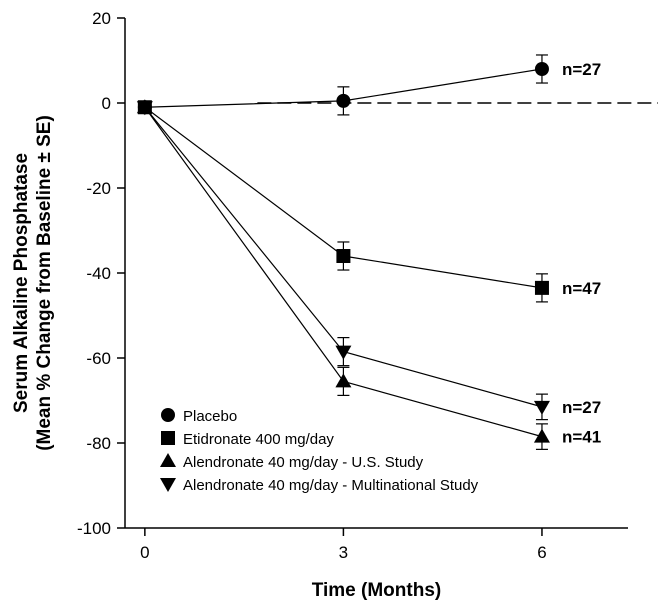  Describe the element at coordinates (144, 552) in the screenshot. I see `x-tick-label: 0` at that location.